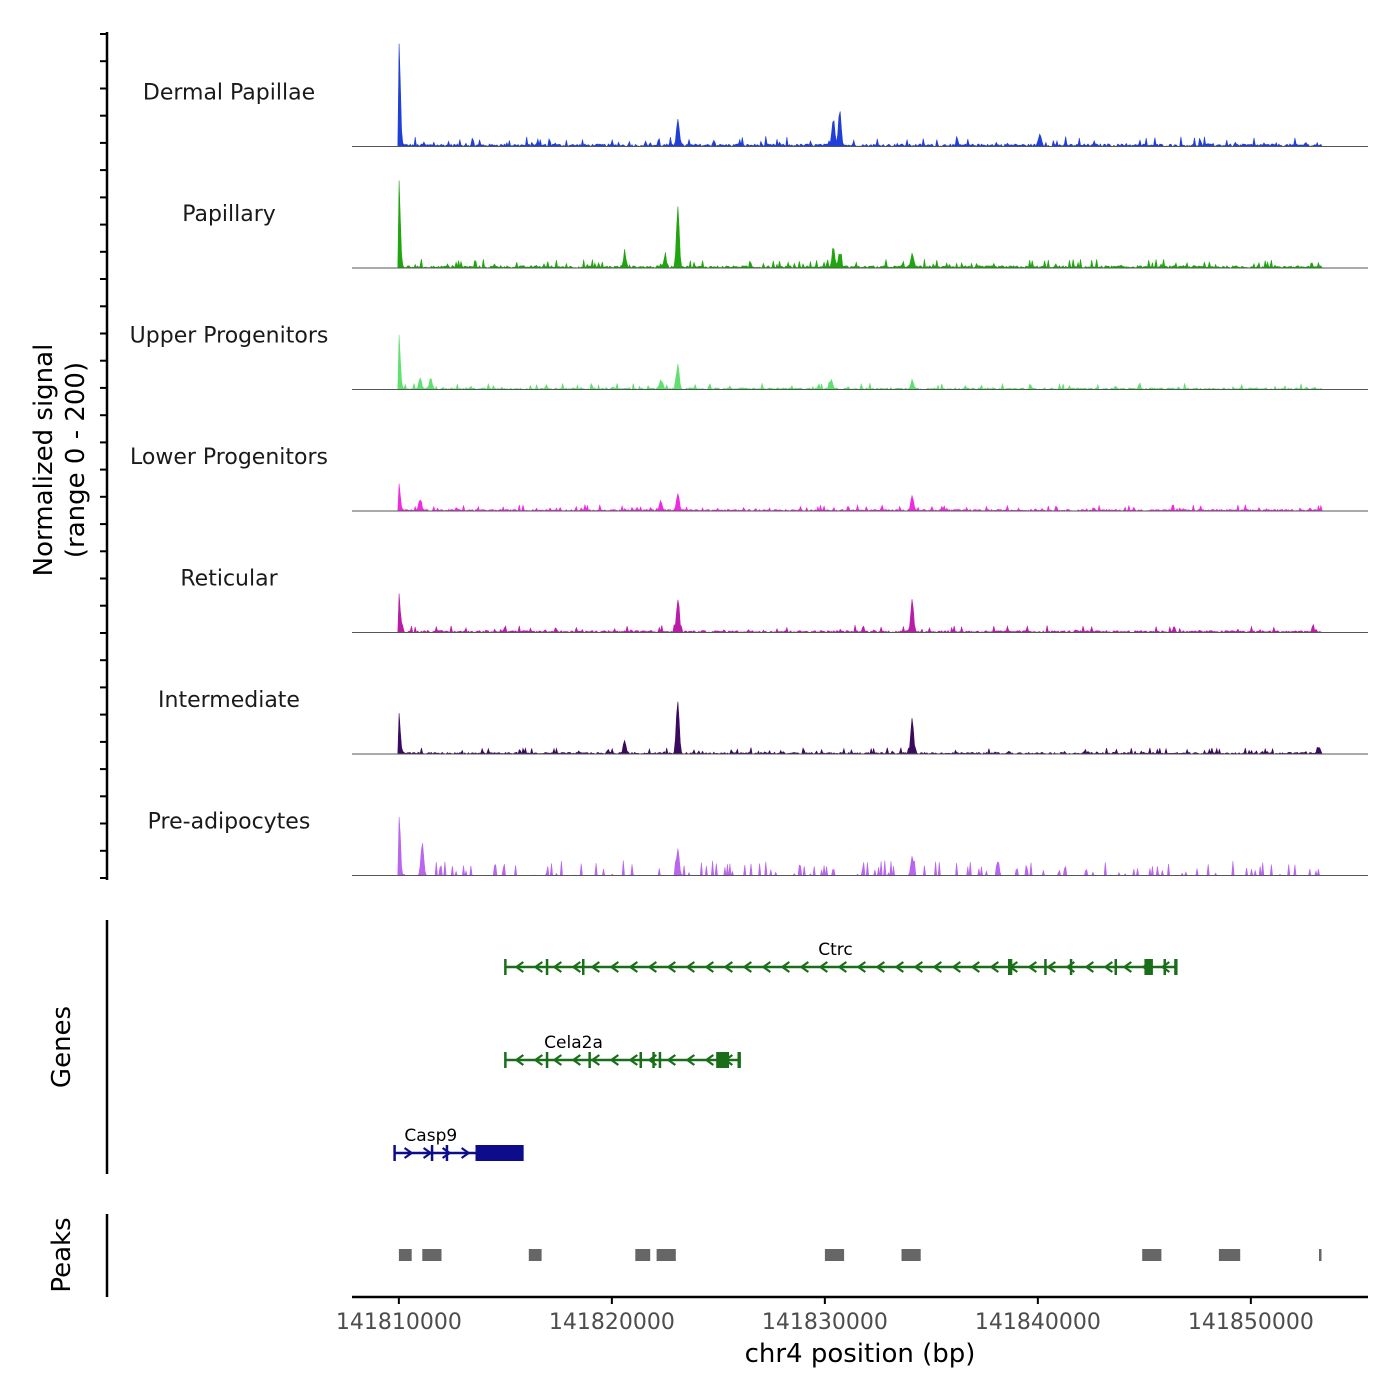  I want to click on coverage-y-ticks, so click(103, 456).